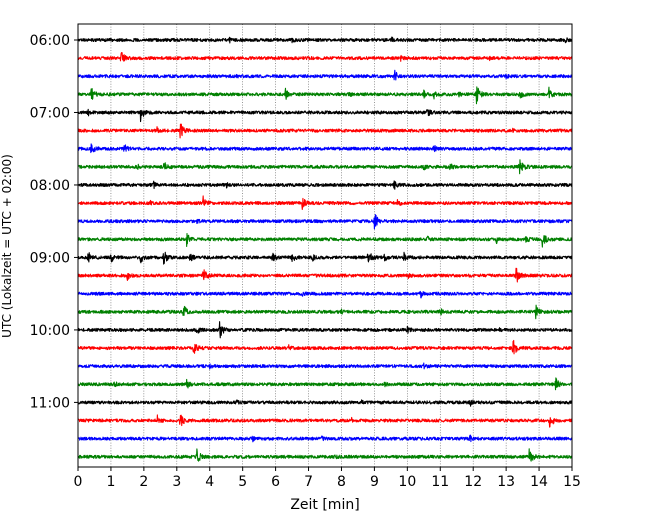  What do you see at coordinates (539, 482) in the screenshot?
I see `x-tick-label-14: 14` at bounding box center [539, 482].